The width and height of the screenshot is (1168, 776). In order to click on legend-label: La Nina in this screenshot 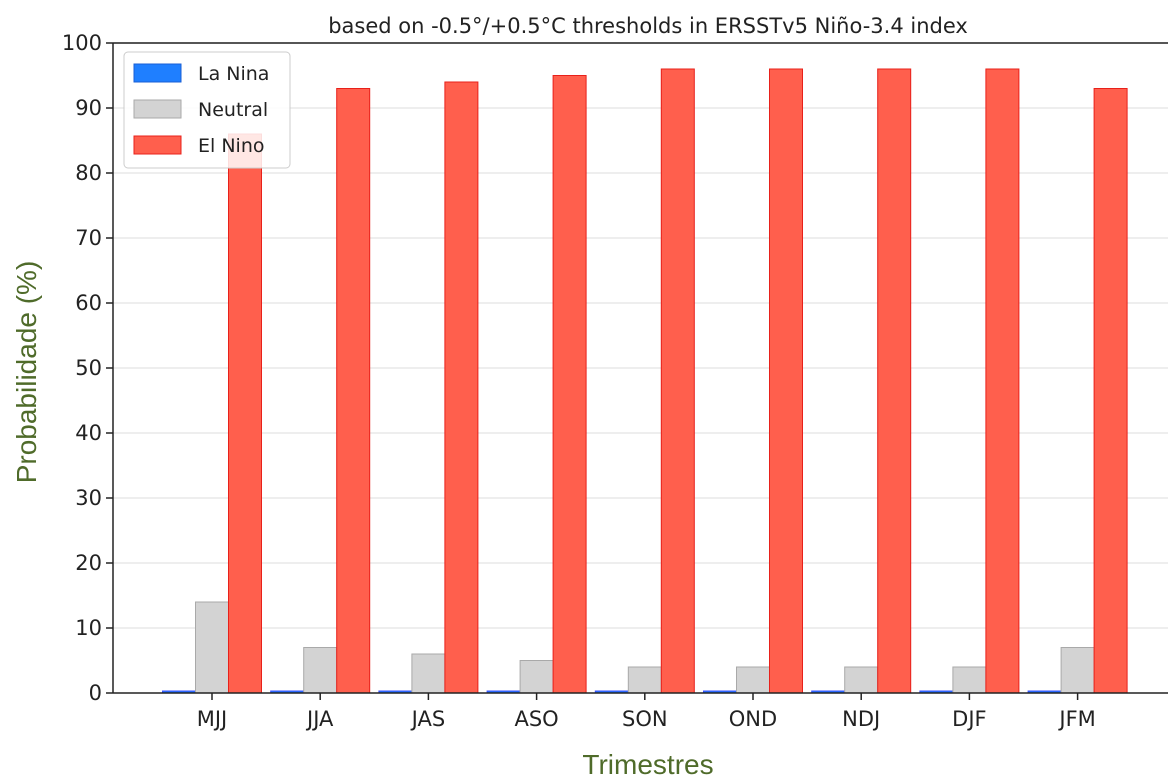, I will do `click(233, 74)`.